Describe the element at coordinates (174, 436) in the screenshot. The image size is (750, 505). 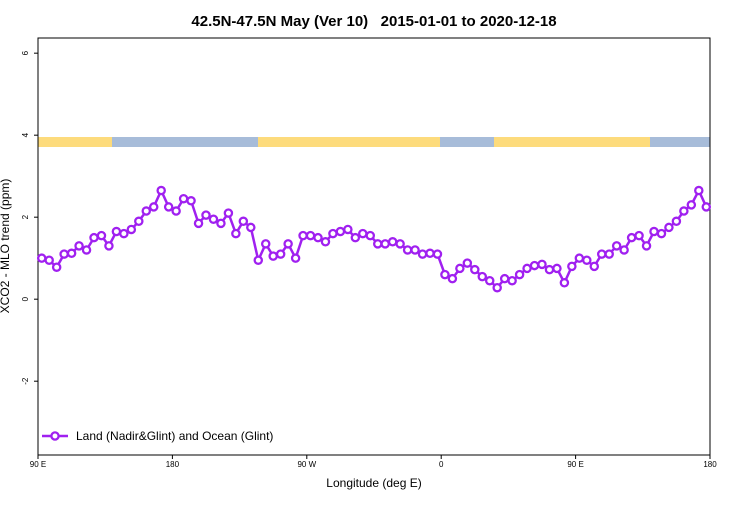
I see `legend-label: Land (Nadir&Glint) and Ocean (Glint)` at that location.